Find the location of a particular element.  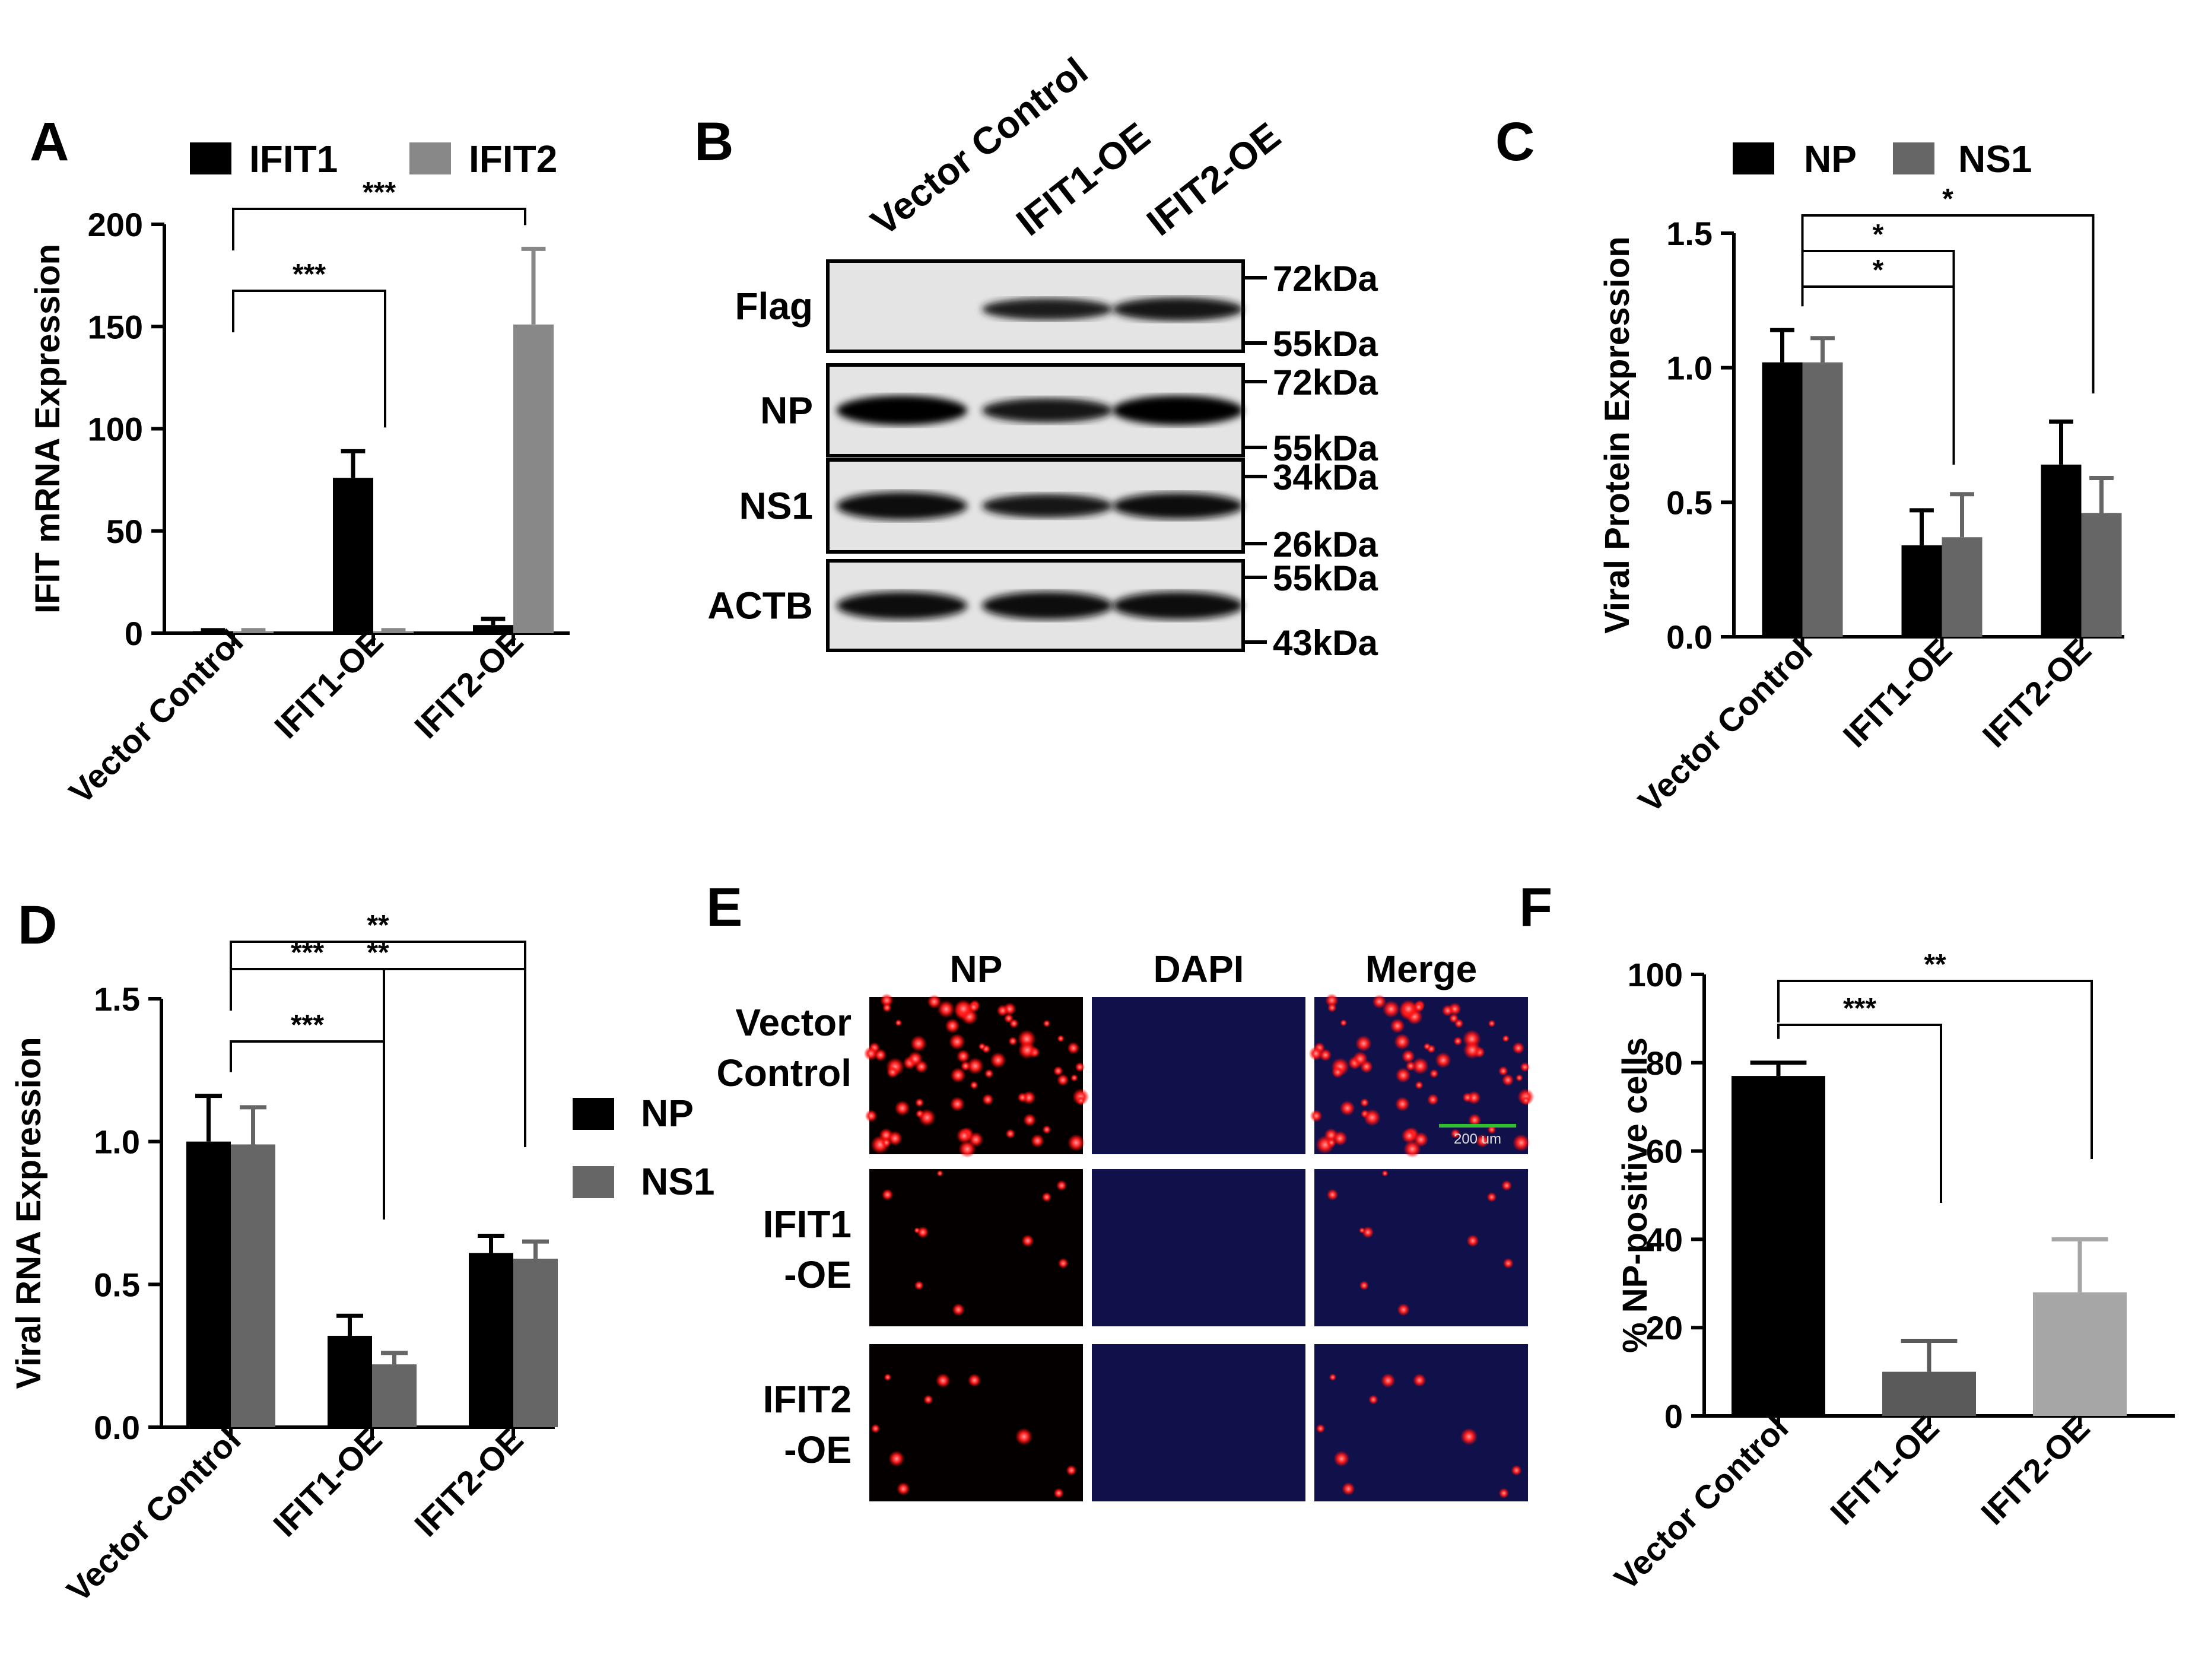

legend-label-ifit1: IFIT1 is located at coordinates (293, 159).